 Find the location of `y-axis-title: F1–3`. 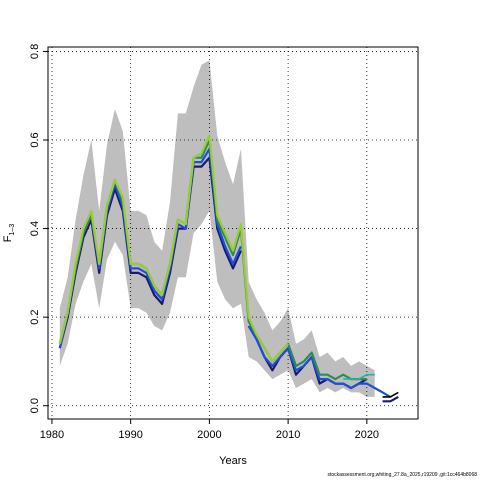

y-axis-title: F1–3 is located at coordinates (9, 233).